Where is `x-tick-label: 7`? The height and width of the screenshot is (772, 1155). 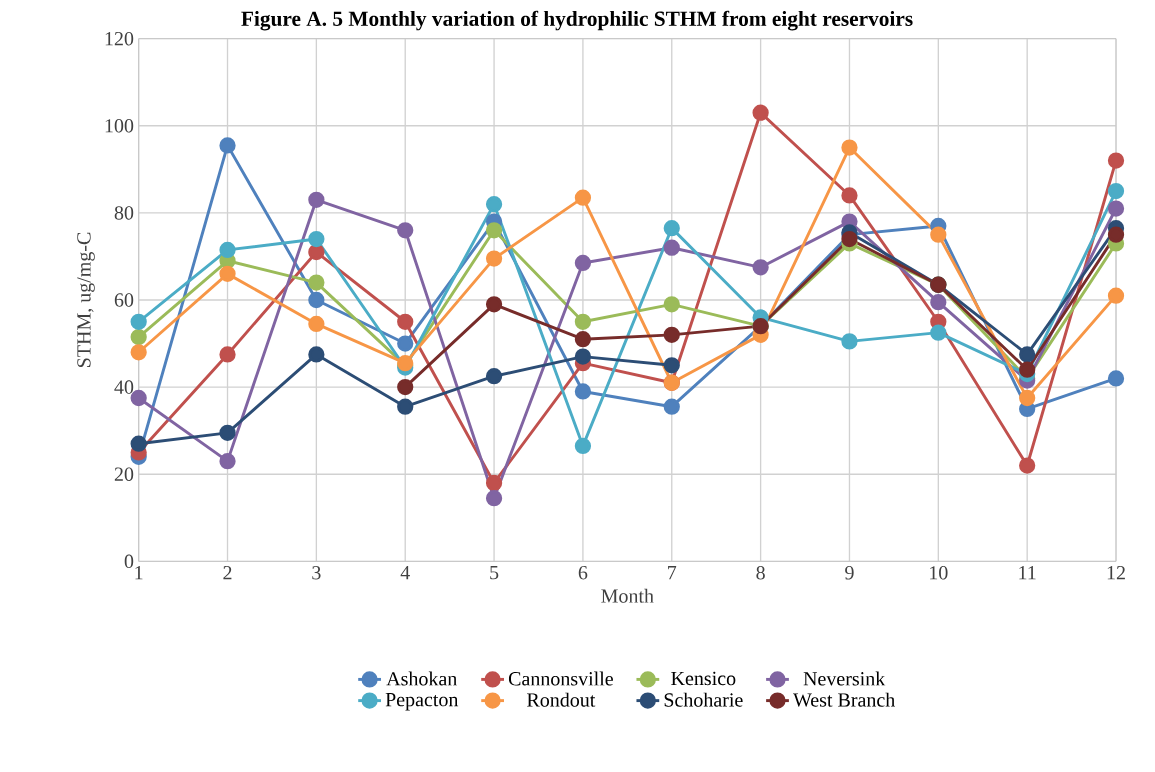
x-tick-label: 7 is located at coordinates (672, 573).